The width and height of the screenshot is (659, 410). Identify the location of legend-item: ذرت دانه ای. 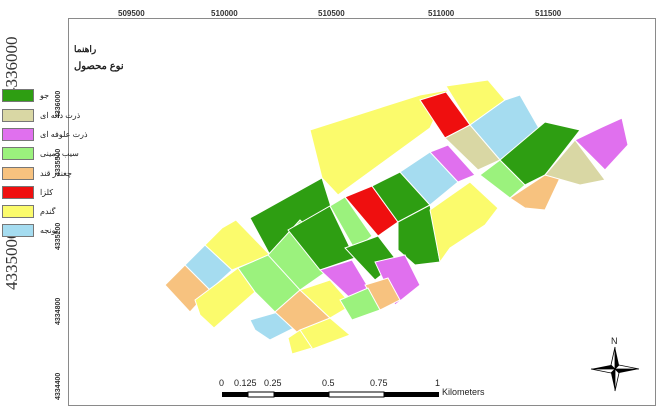
(41, 115).